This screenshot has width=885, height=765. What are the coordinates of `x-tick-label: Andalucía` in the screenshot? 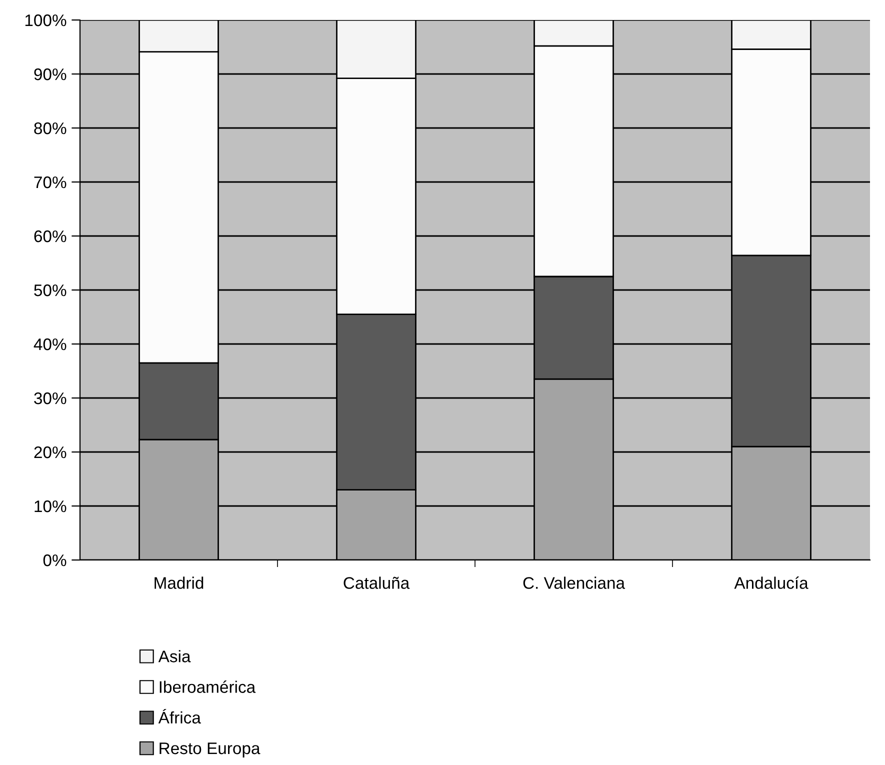 It's located at (771, 582).